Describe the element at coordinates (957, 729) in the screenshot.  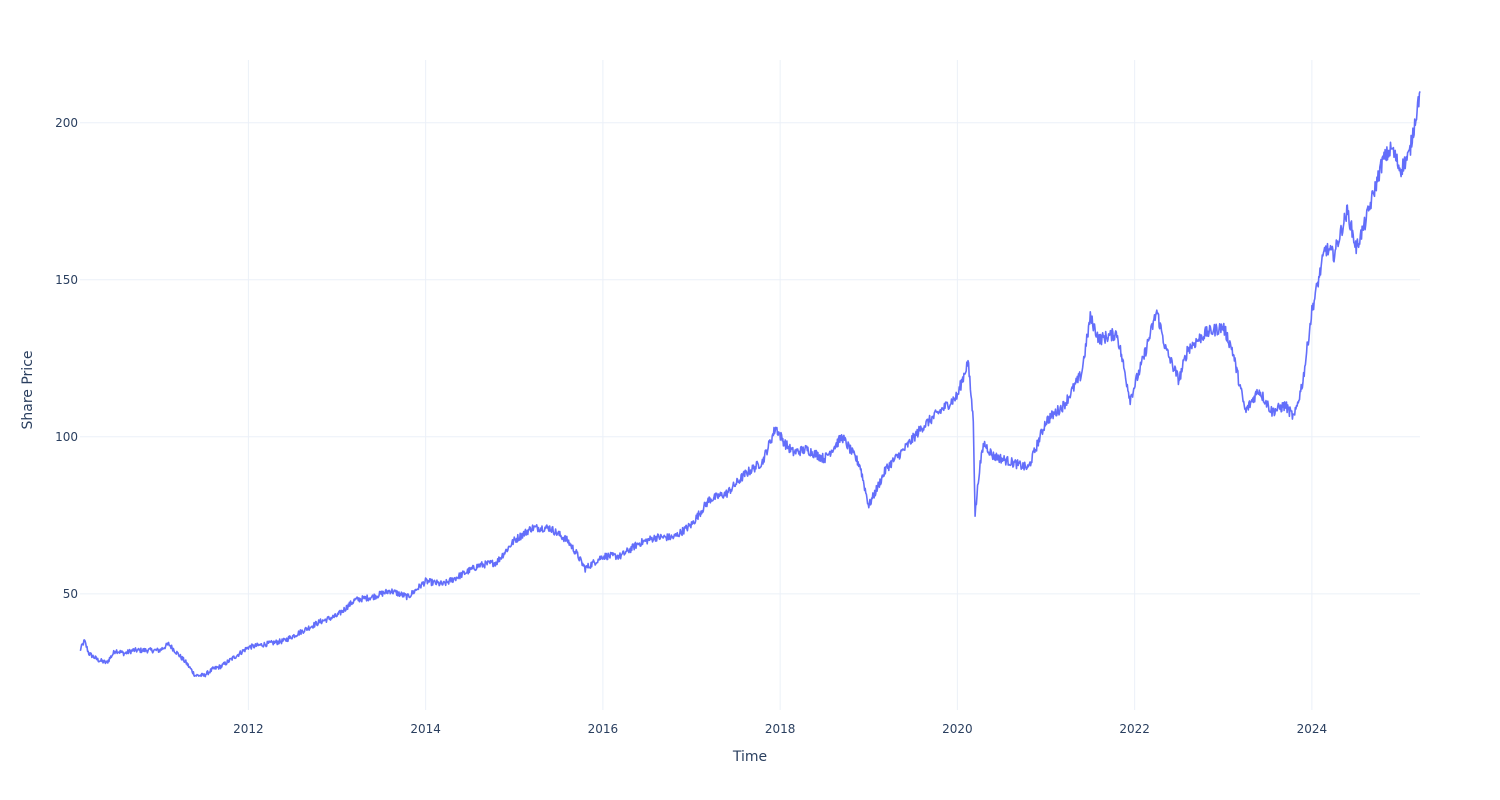
I see `x-tick-label: 2020` at that location.